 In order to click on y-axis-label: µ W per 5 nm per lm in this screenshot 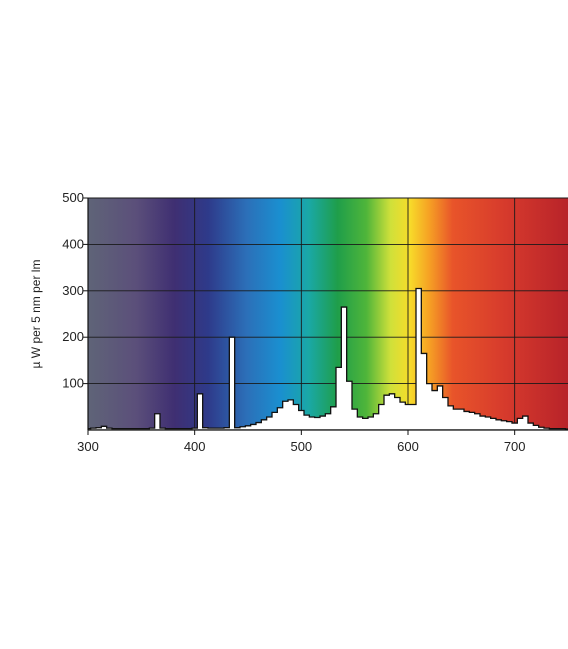, I will do `click(36, 314)`.